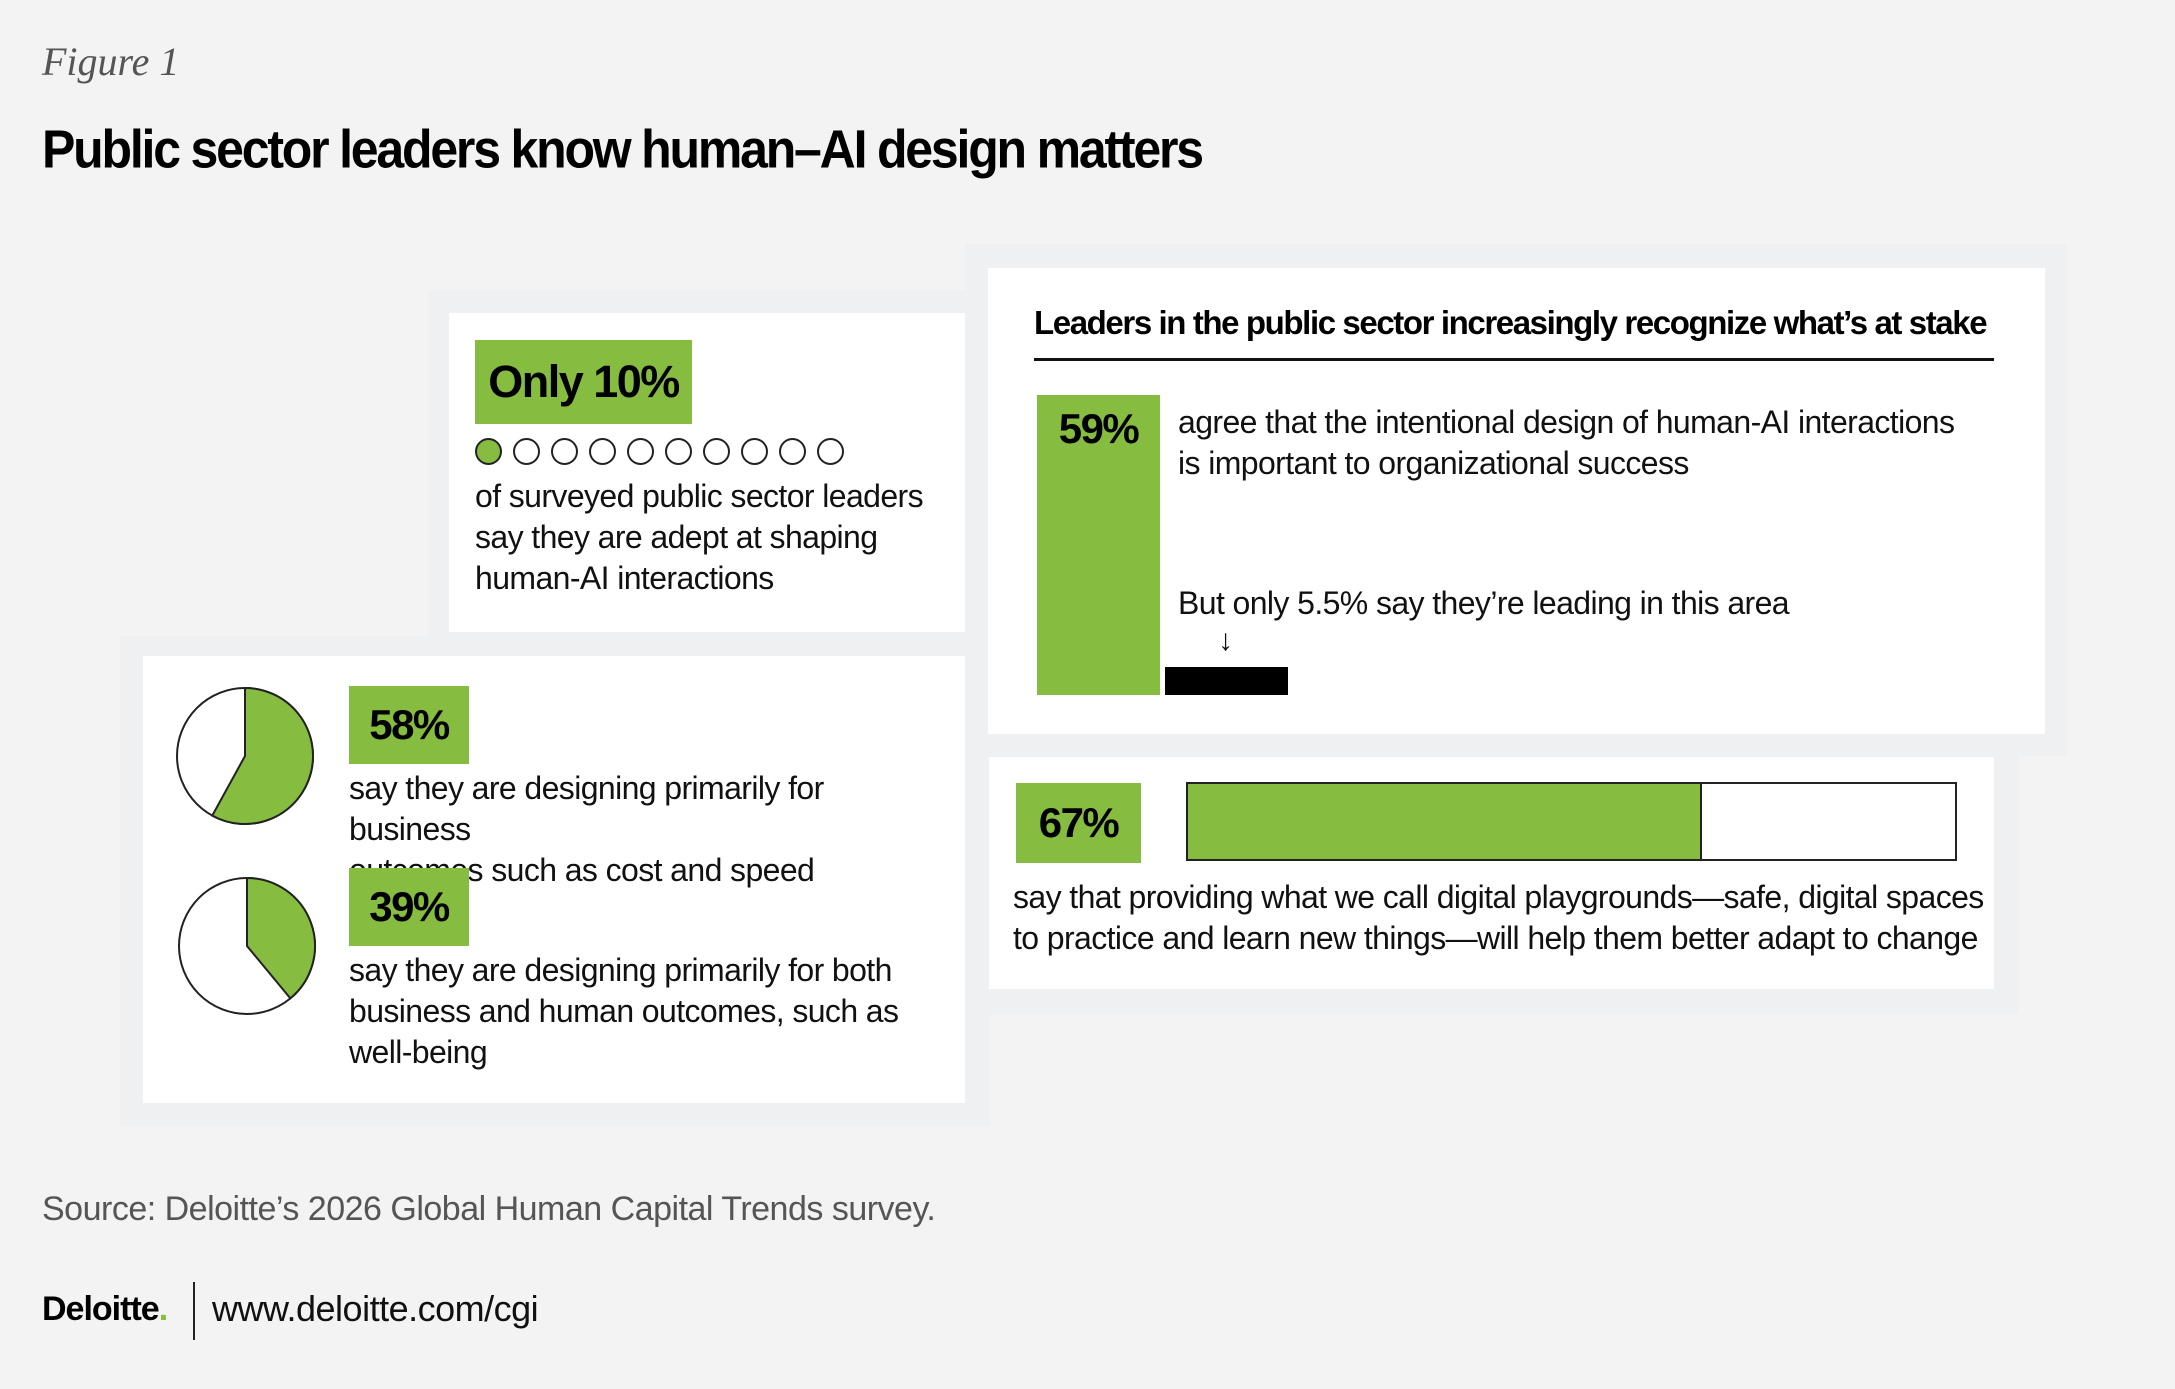  Describe the element at coordinates (1099, 428) in the screenshot. I see `bar-59-label: 59%` at that location.